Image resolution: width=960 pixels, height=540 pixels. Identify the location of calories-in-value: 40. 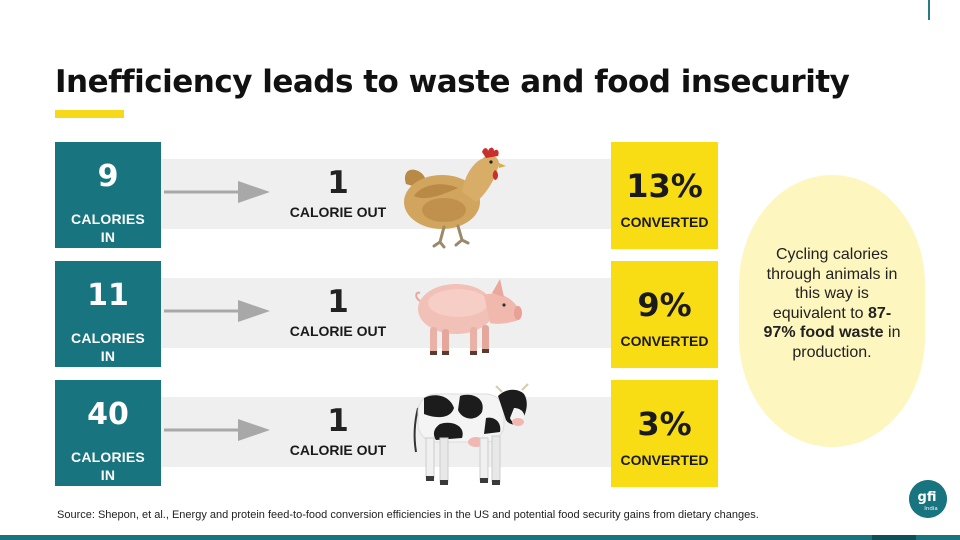
(108, 414).